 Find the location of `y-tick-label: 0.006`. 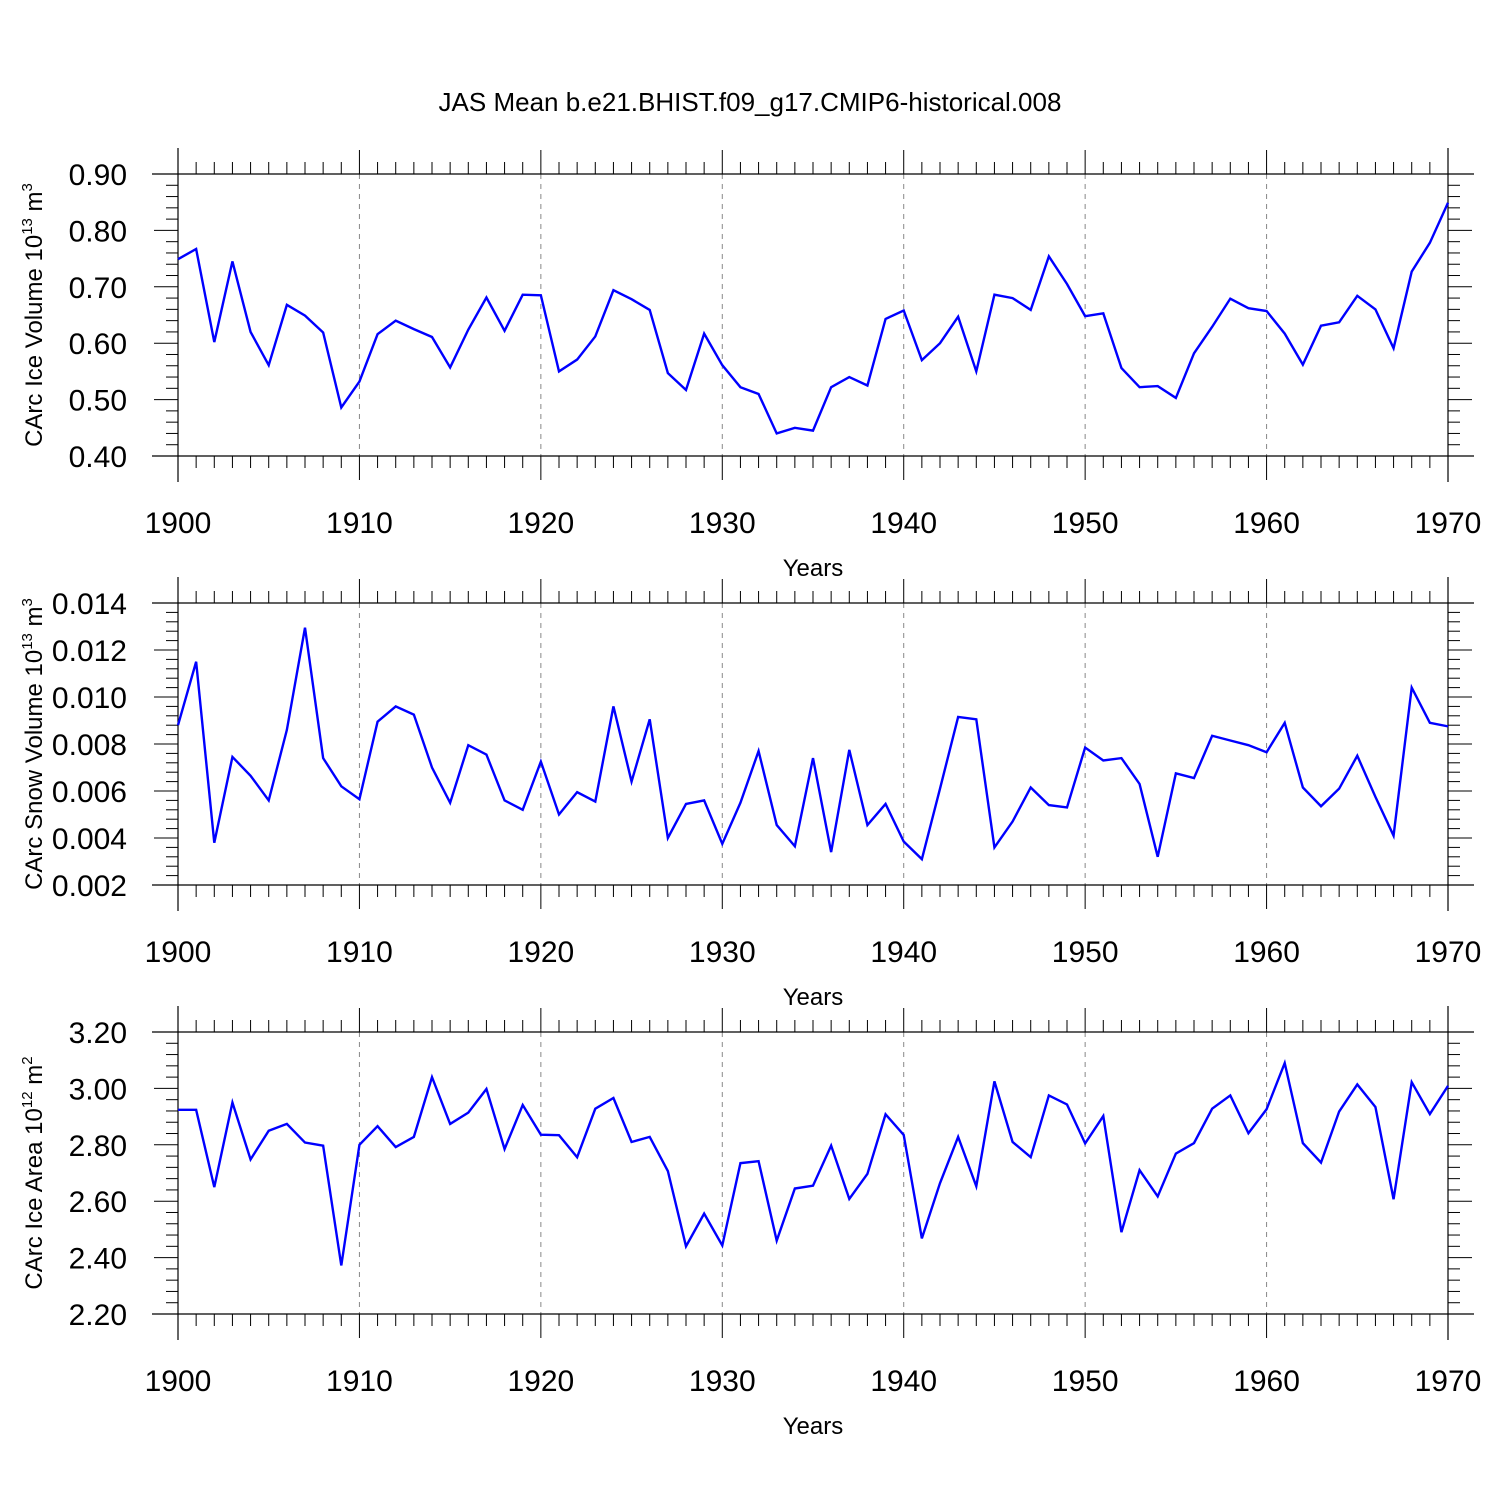

y-tick-label: 0.006 is located at coordinates (89, 792).